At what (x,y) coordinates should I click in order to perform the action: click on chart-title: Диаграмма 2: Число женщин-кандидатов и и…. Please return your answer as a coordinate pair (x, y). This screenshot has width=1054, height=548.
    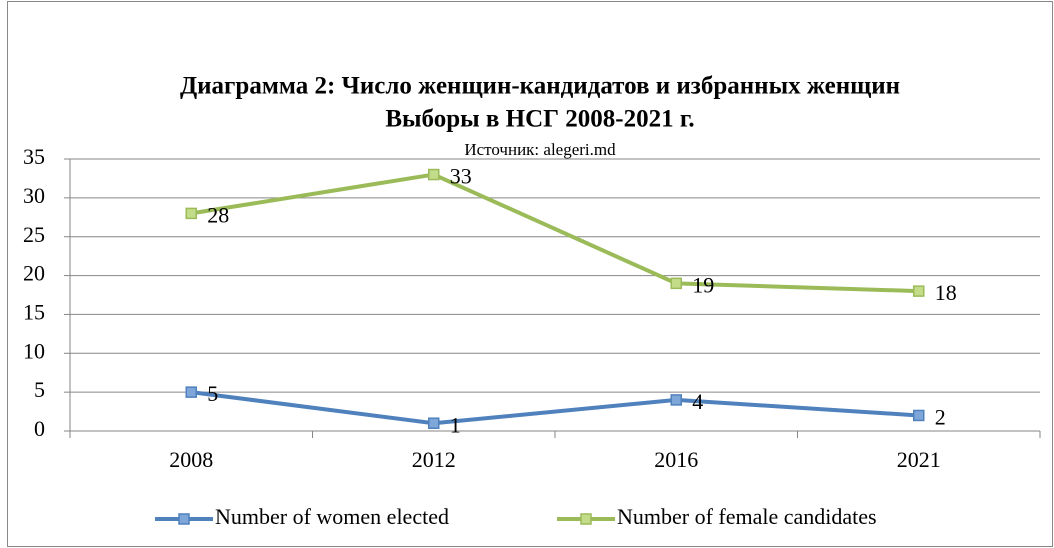
    Looking at the image, I should click on (540, 86).